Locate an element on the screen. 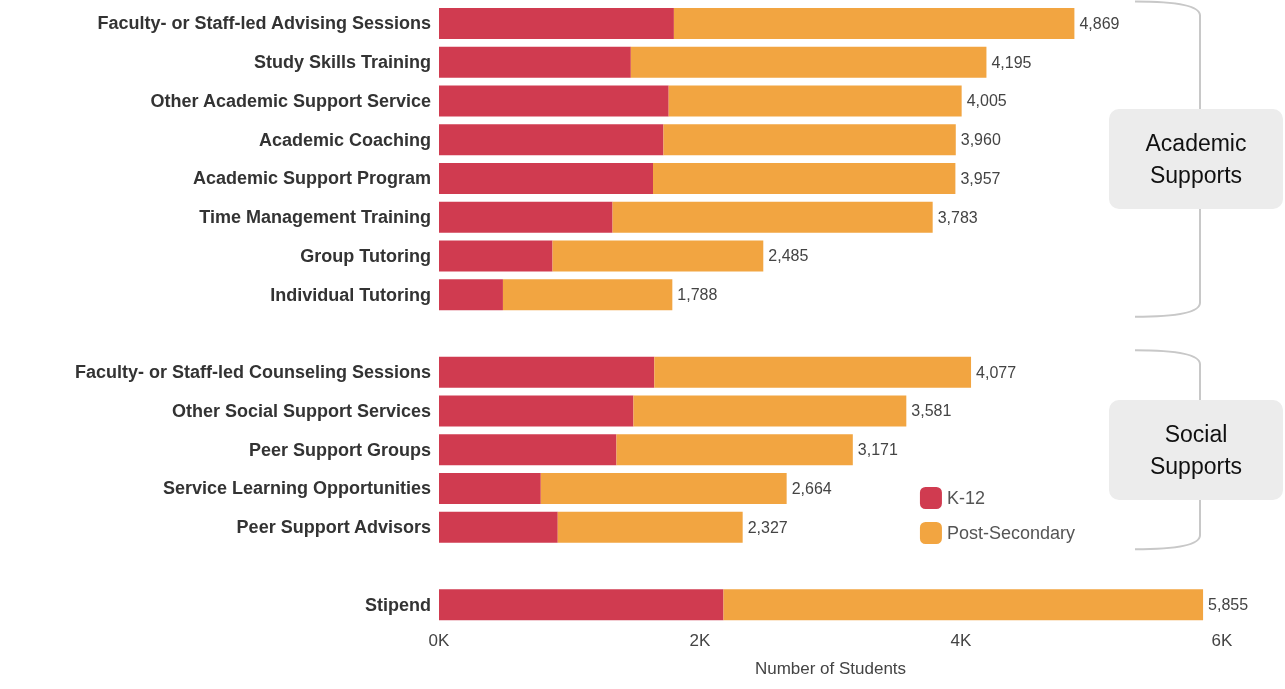  x-axis-title: Number of Students is located at coordinates (830, 668).